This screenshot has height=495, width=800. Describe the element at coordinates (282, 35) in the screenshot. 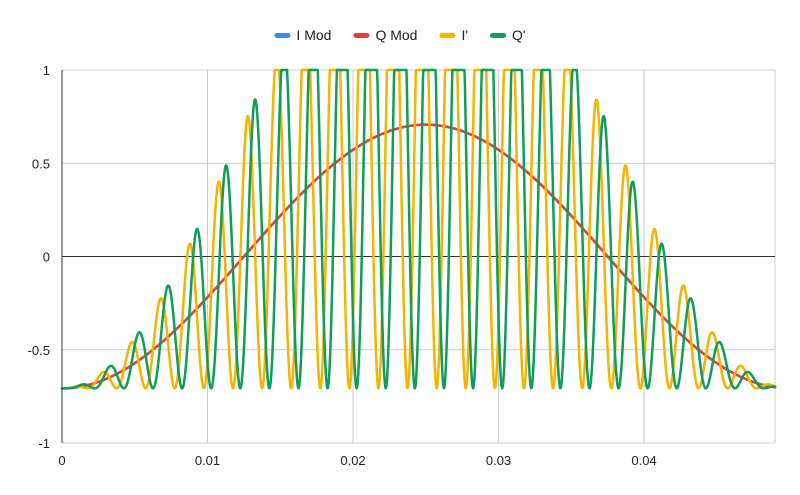

I see `legend-swatch-i-mod` at that location.